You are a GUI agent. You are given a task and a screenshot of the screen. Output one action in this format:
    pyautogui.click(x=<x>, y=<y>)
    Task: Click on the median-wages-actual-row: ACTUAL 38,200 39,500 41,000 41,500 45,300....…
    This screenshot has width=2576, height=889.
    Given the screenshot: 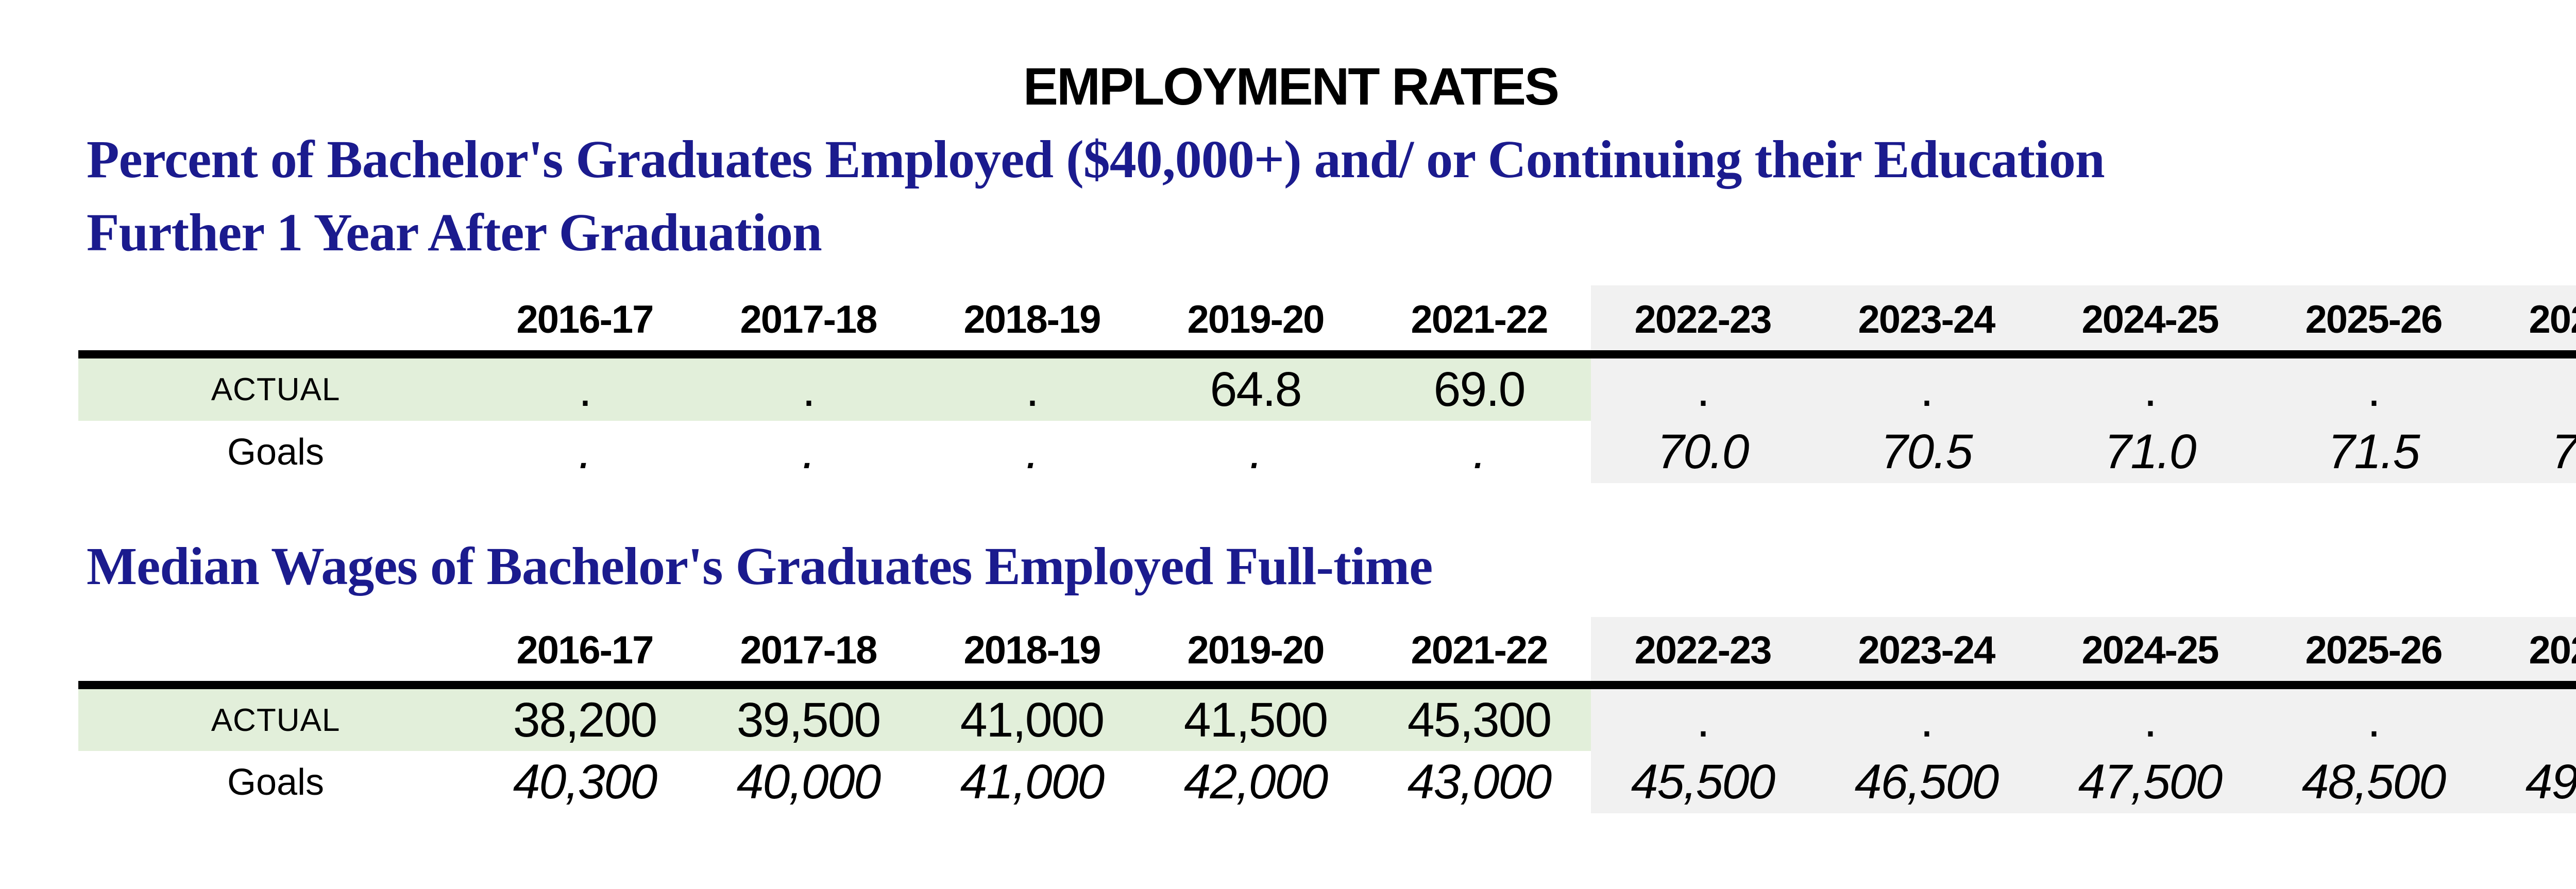 What is the action you would take?
    pyautogui.click(x=1327, y=720)
    